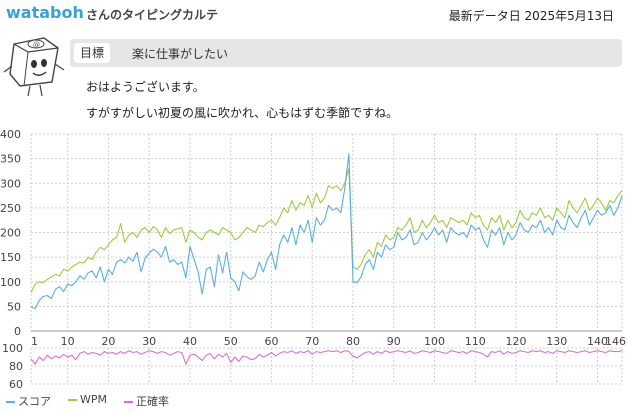 Image resolution: width=628 pixels, height=414 pixels. What do you see at coordinates (394, 341) in the screenshot?
I see `x-tick-label: 90` at bounding box center [394, 341].